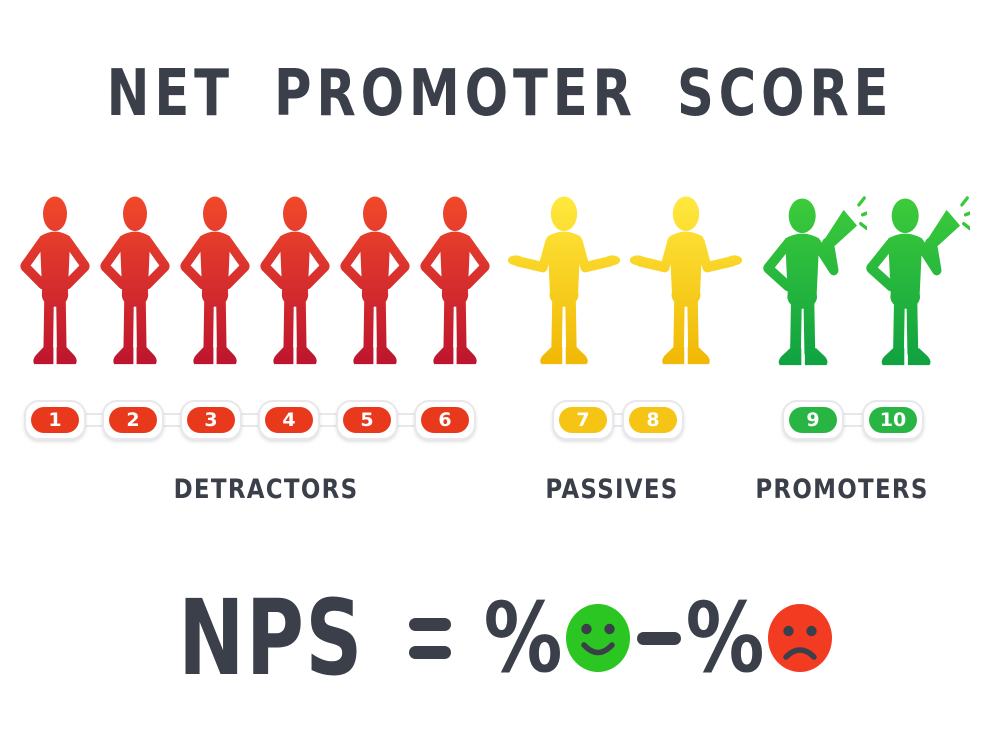 The width and height of the screenshot is (1000, 750). What do you see at coordinates (612, 489) in the screenshot?
I see `passives-label: PASSIVES` at bounding box center [612, 489].